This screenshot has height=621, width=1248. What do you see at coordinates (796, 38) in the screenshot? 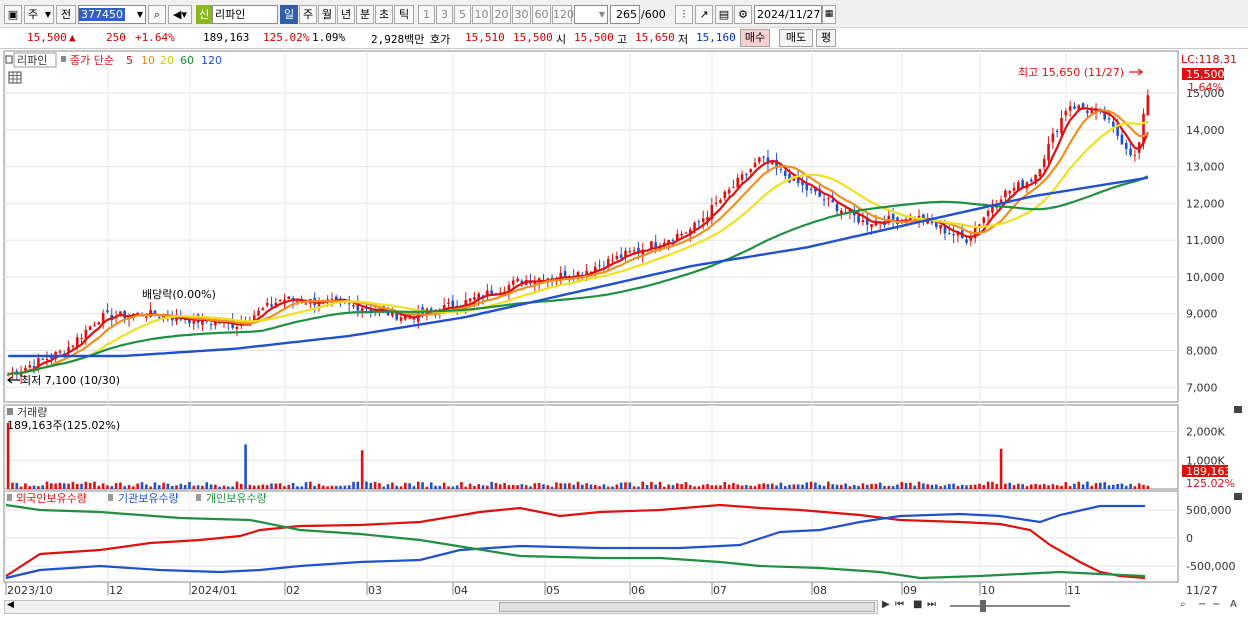
I see `sell-button: 매도` at bounding box center [796, 38].